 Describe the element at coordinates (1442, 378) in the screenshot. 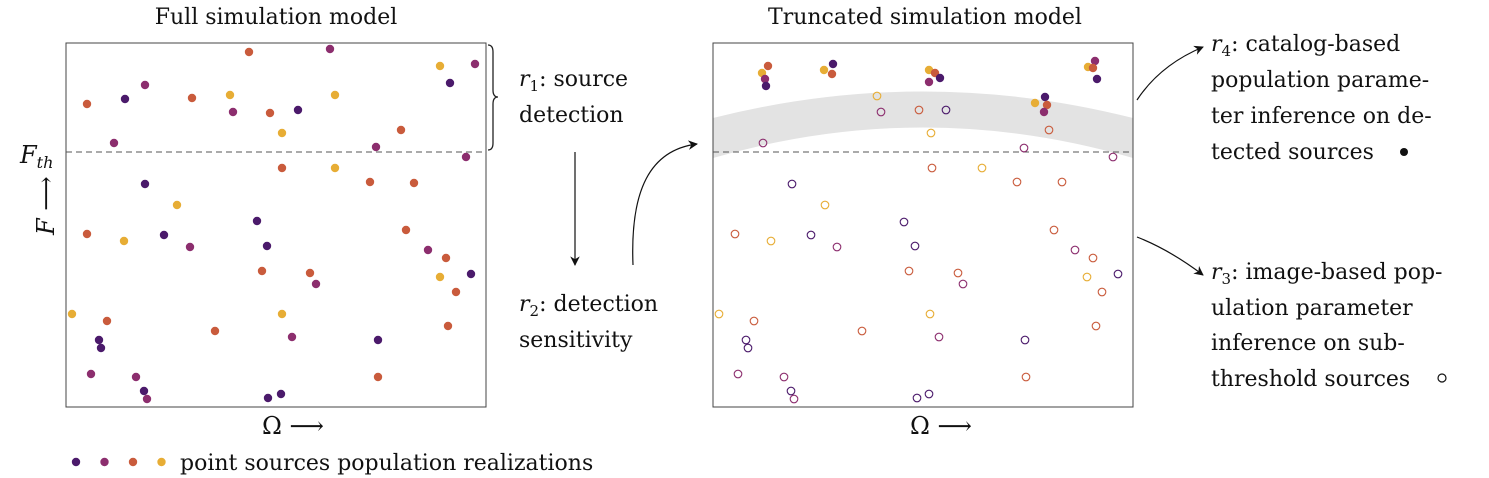

I see `open-dot-marker` at that location.